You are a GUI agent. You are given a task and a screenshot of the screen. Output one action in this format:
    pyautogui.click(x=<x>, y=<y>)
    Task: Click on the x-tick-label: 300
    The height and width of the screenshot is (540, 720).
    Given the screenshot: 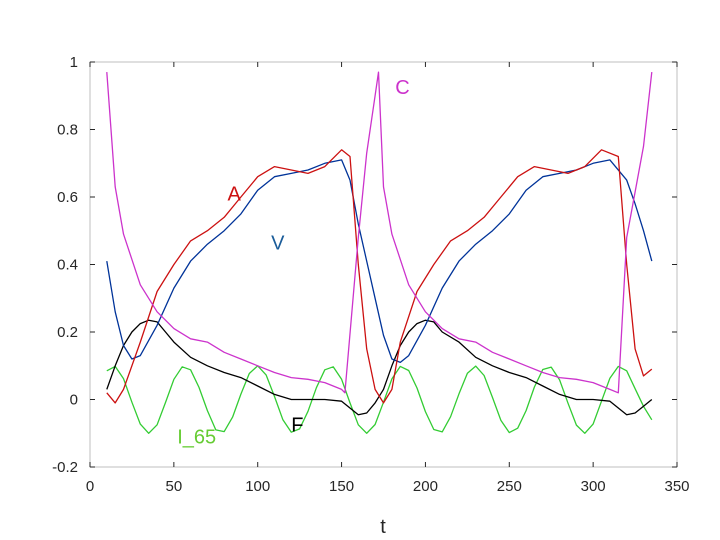 What is the action you would take?
    pyautogui.click(x=593, y=486)
    